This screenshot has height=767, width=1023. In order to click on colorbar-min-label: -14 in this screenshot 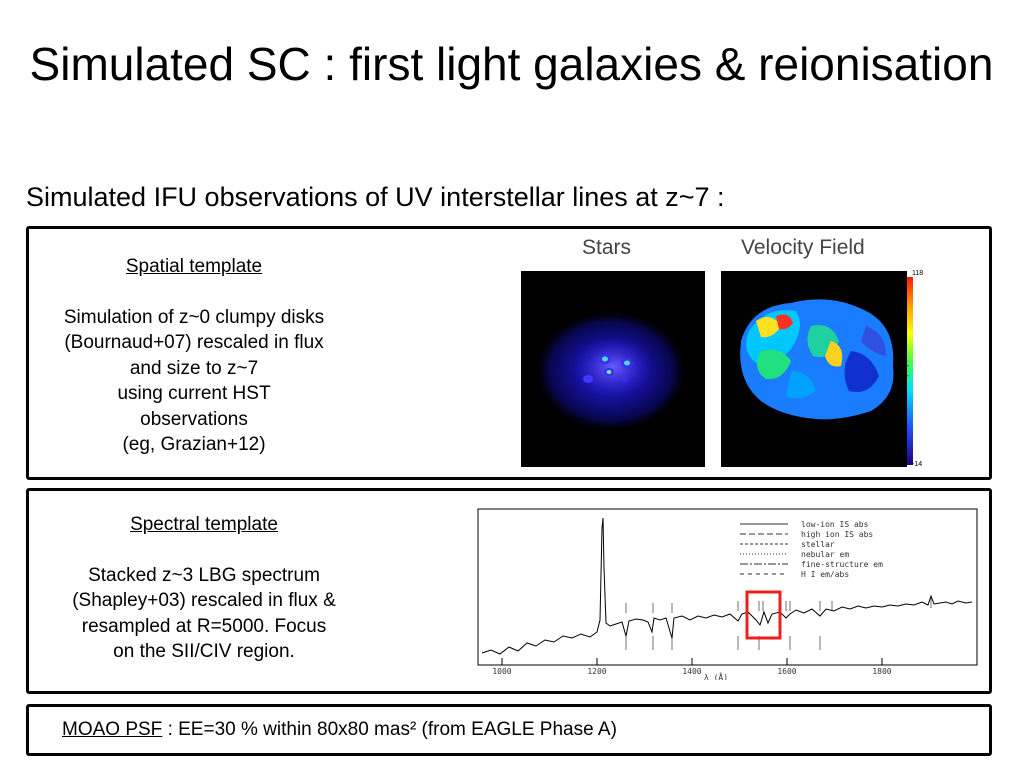, I will do `click(917, 464)`.